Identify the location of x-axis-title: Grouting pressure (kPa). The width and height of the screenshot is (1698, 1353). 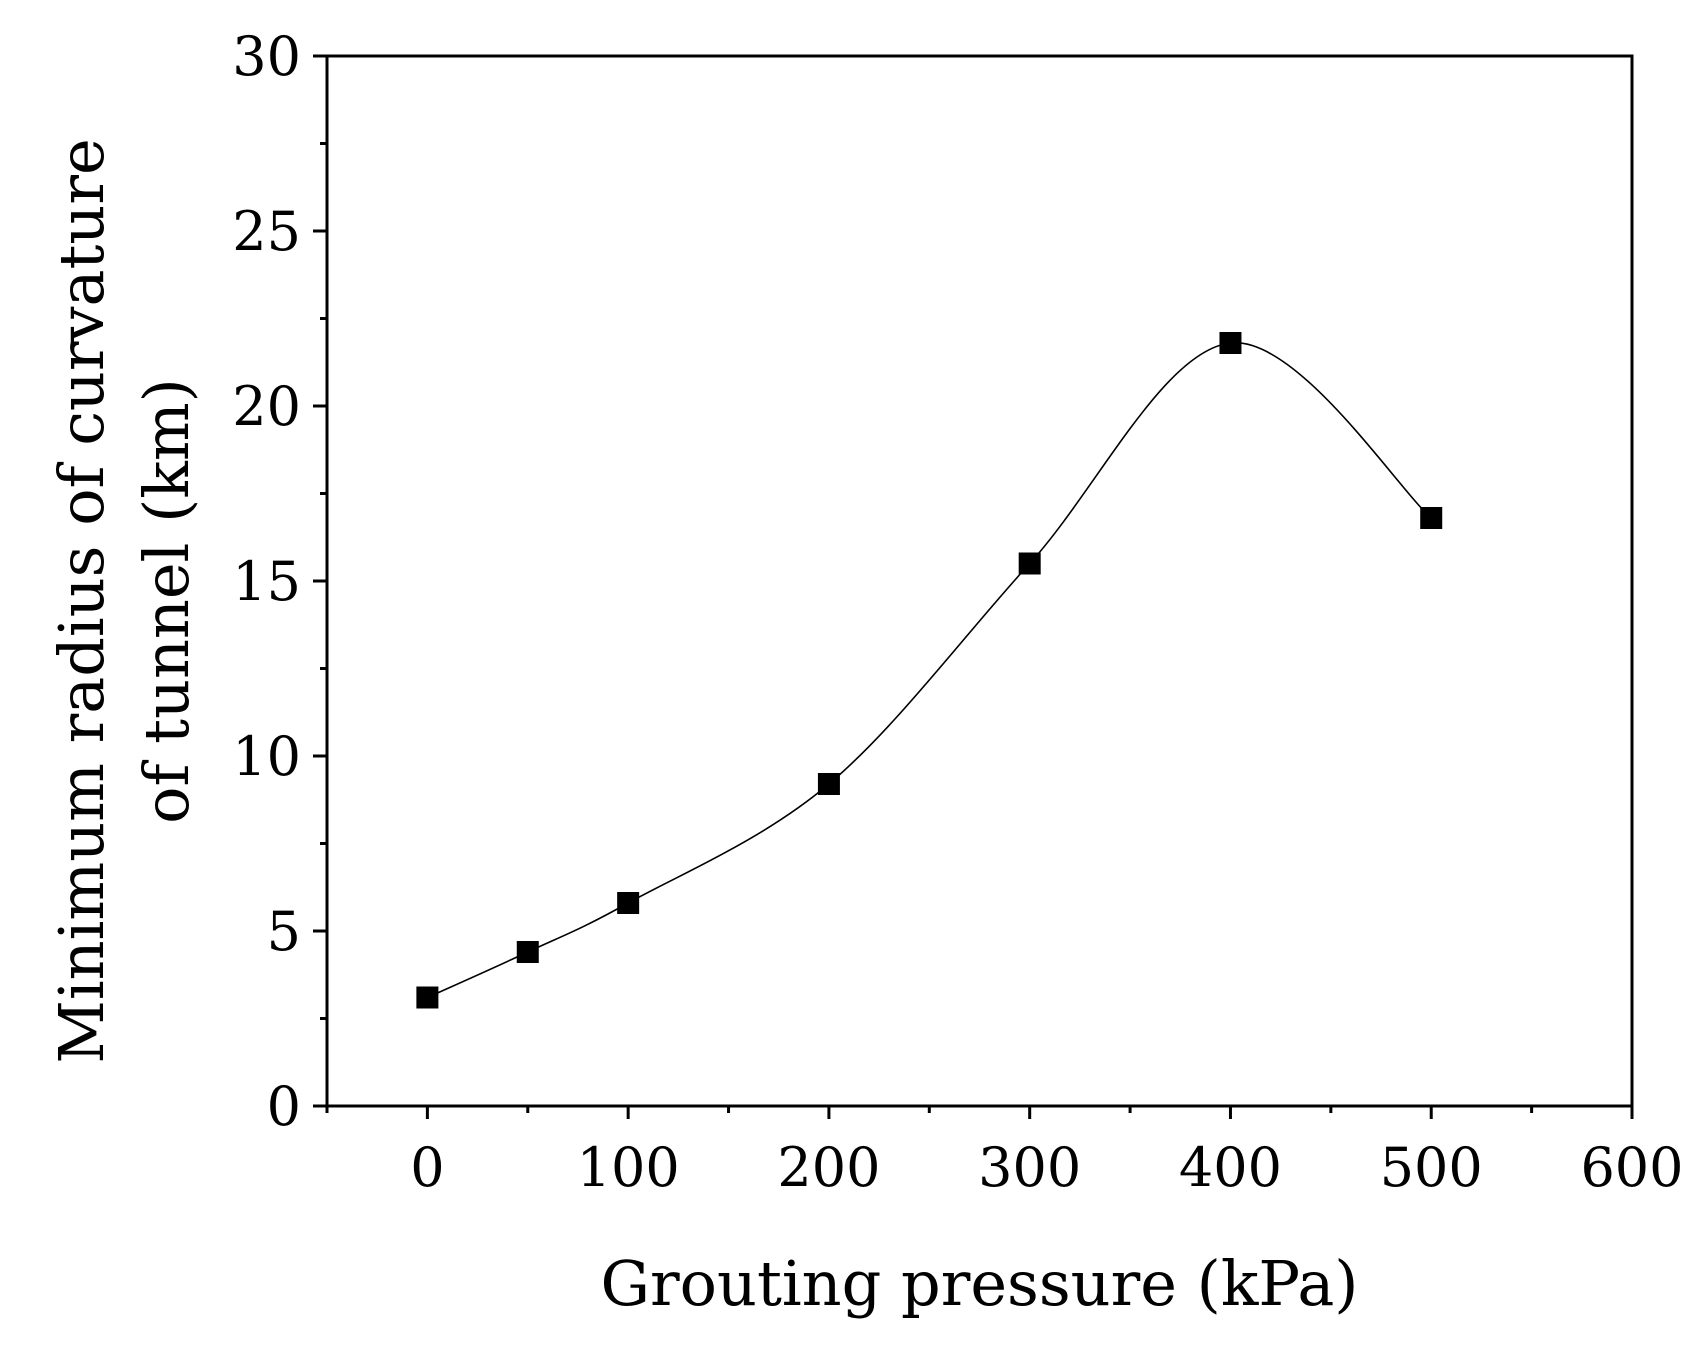
(980, 1283).